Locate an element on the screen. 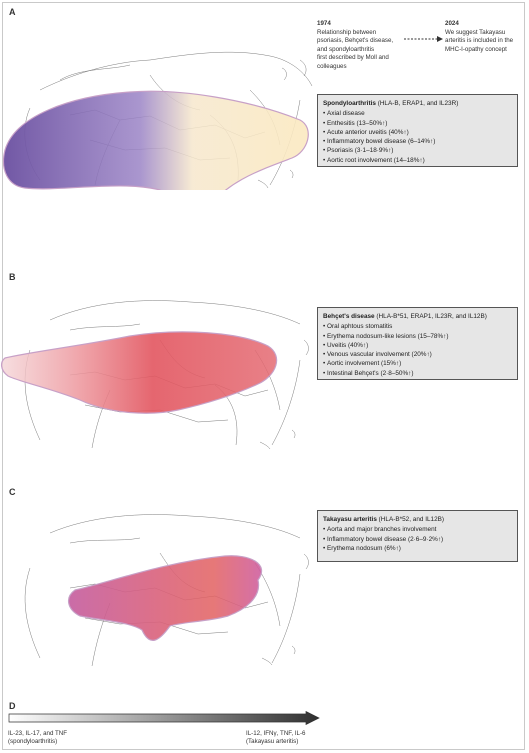  list-item: Venous vascular involvement (20%↑) is located at coordinates (417, 354).